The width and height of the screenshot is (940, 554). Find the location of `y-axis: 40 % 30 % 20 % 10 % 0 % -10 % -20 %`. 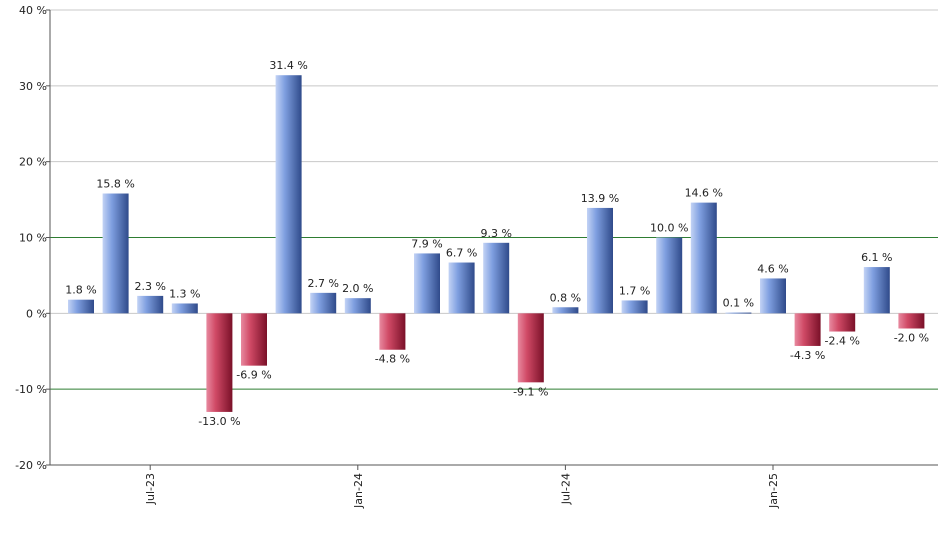

y-axis: 40 % 30 % 20 % 10 % 0 % -10 % -20 % is located at coordinates (33, 238).